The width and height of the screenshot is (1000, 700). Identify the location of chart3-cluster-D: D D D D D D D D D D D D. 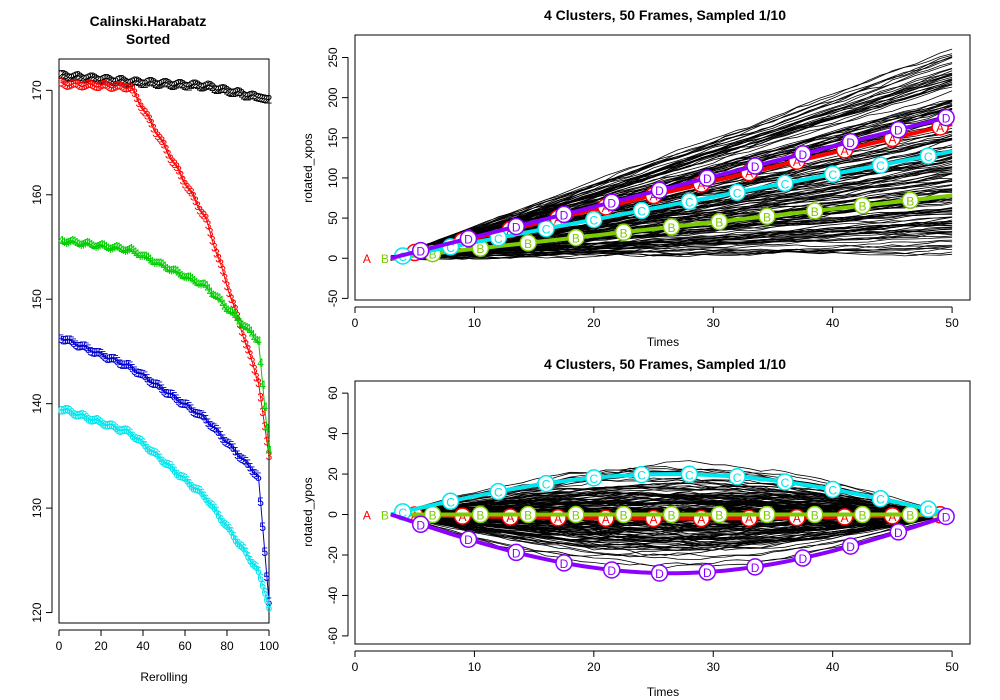
(672, 544).